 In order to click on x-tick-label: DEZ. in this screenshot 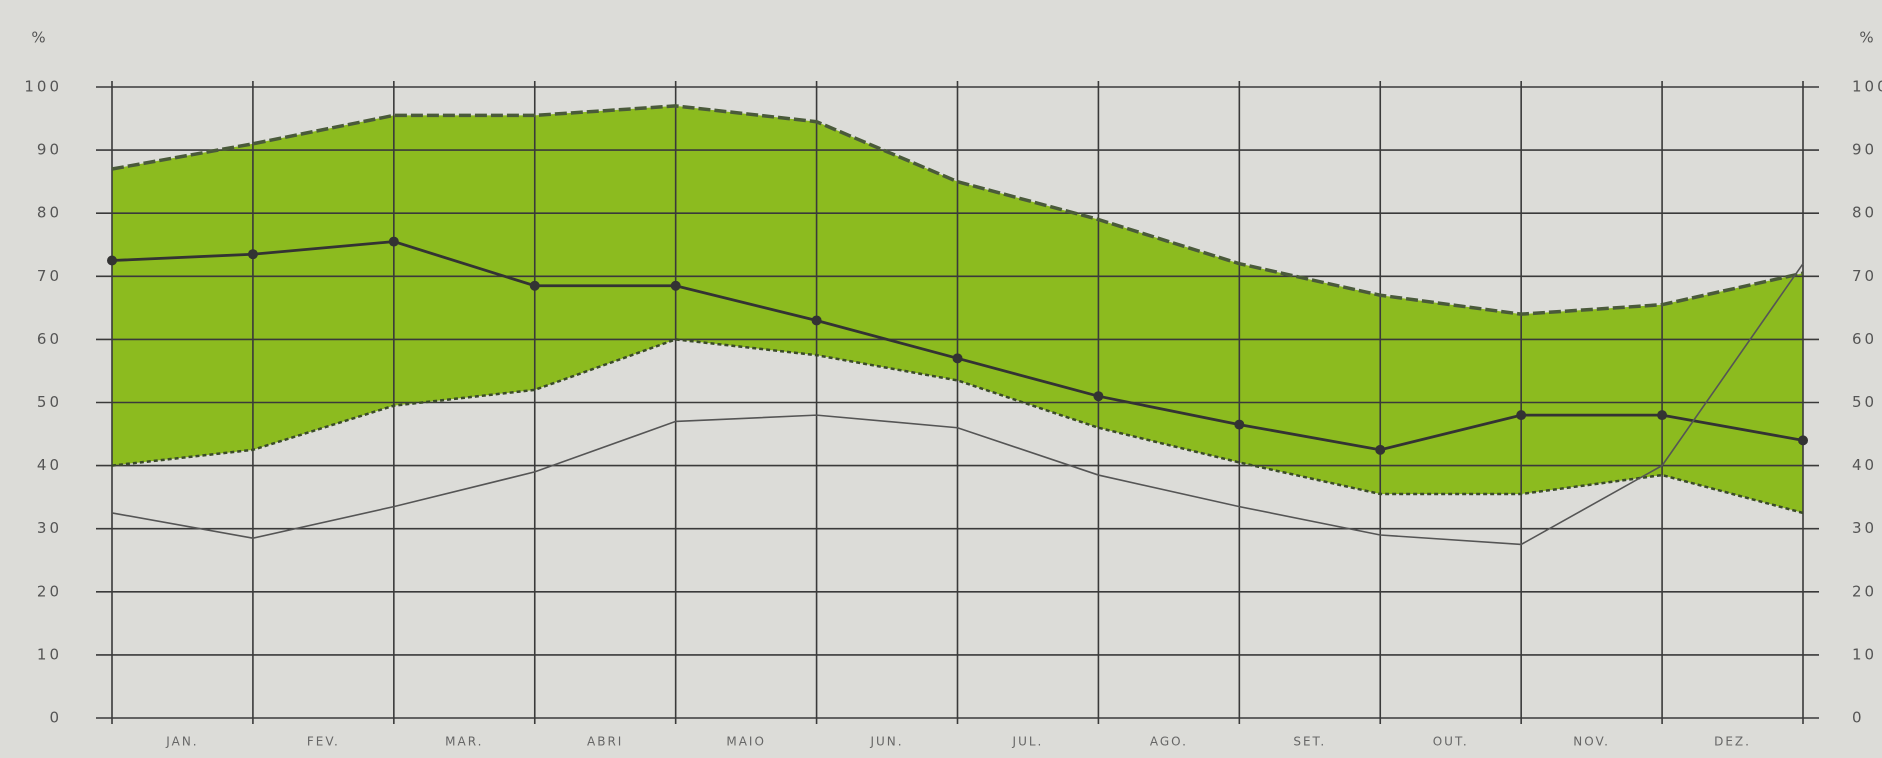, I will do `click(1732, 742)`.